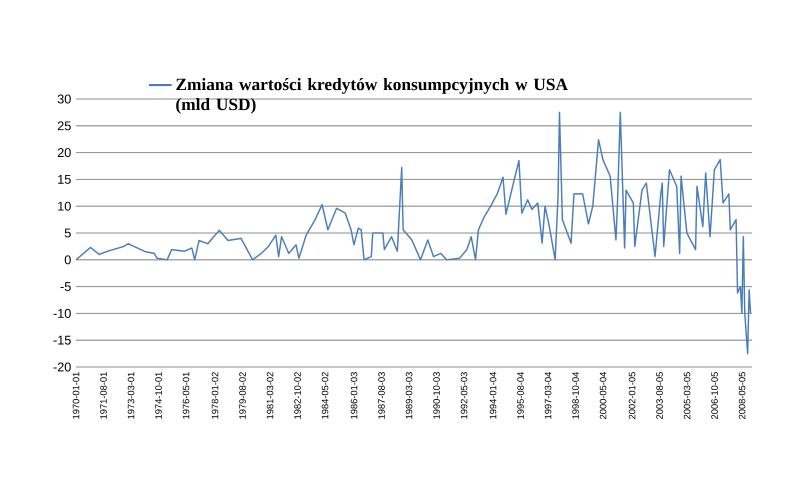 The height and width of the screenshot is (493, 805). Describe the element at coordinates (62, 340) in the screenshot. I see `y-tick-label: -15` at that location.